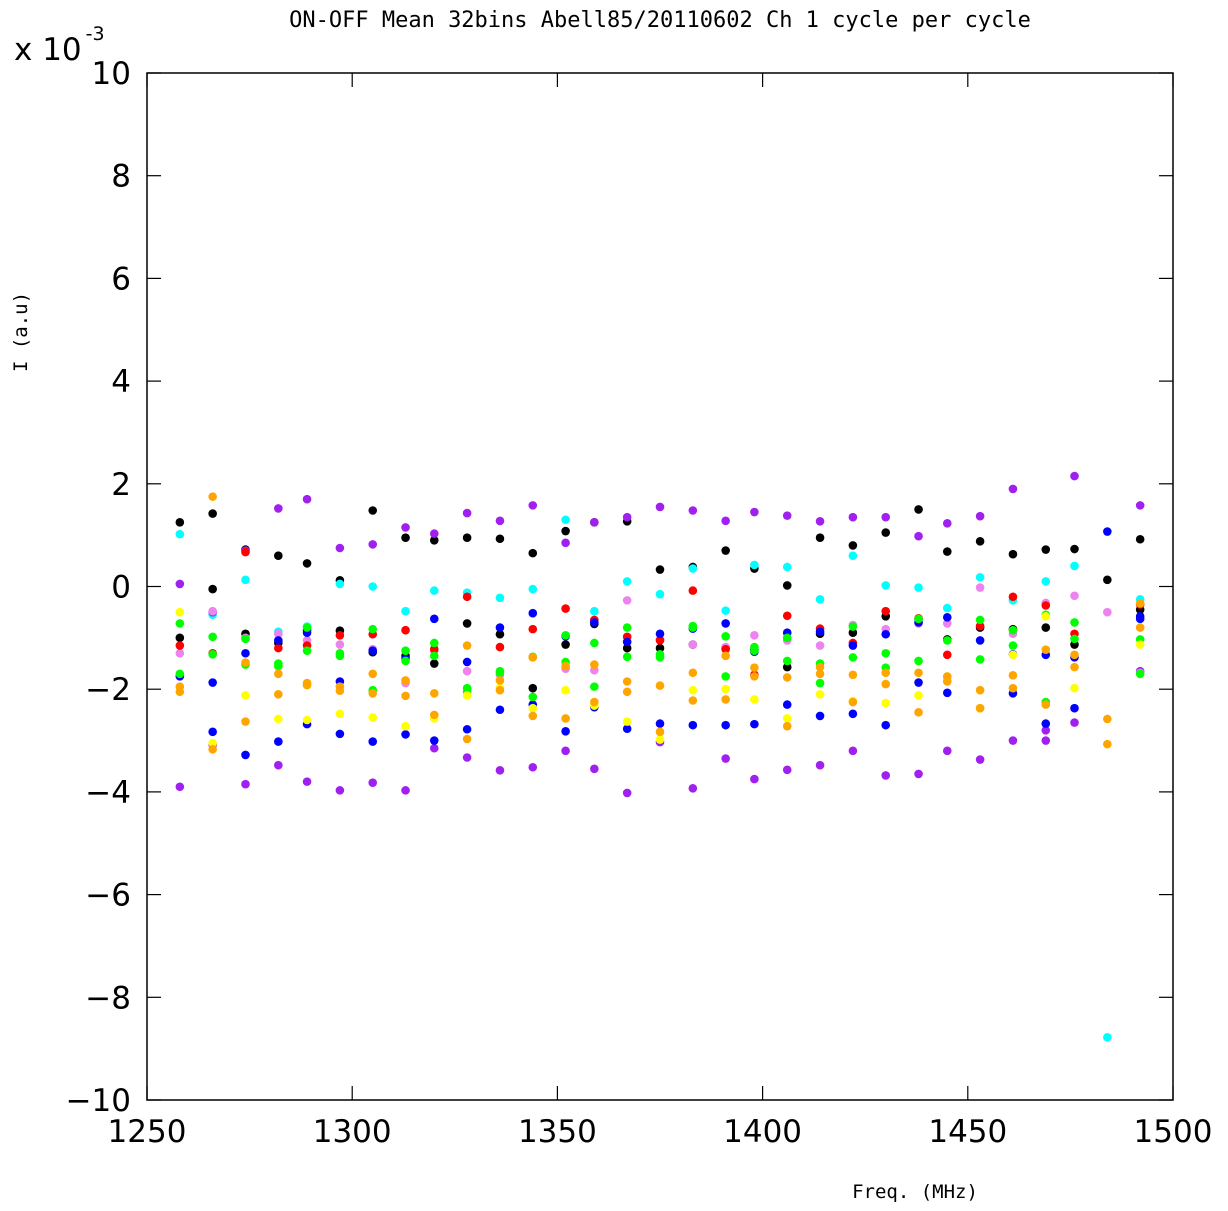 This screenshot has width=1228, height=1211. I want to click on y-tick-label: 0, so click(121, 588).